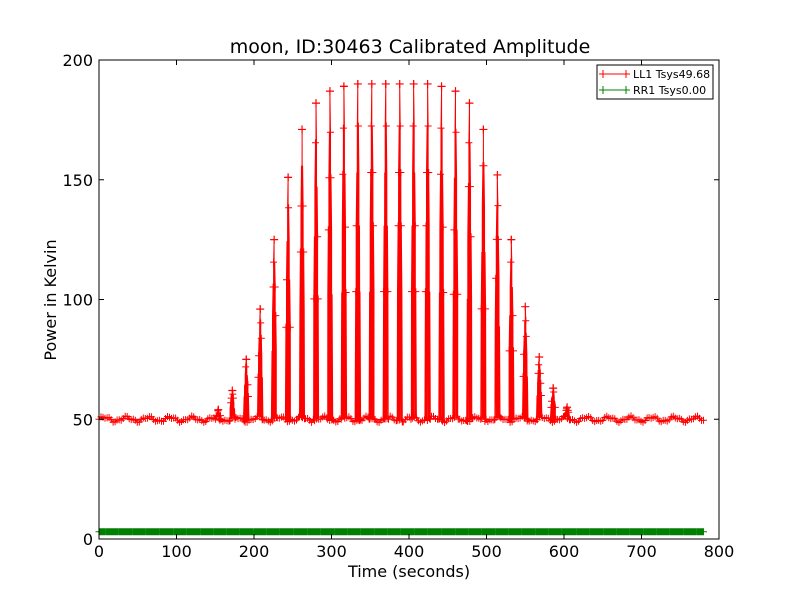  Describe the element at coordinates (99, 551) in the screenshot. I see `x-tick-label: 0` at that location.